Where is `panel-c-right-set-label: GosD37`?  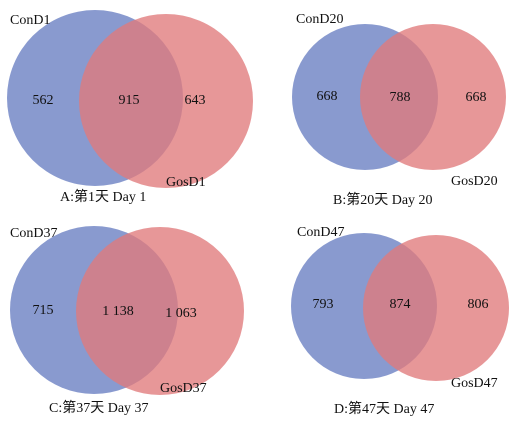 panel-c-right-set-label: GosD37 is located at coordinates (183, 388).